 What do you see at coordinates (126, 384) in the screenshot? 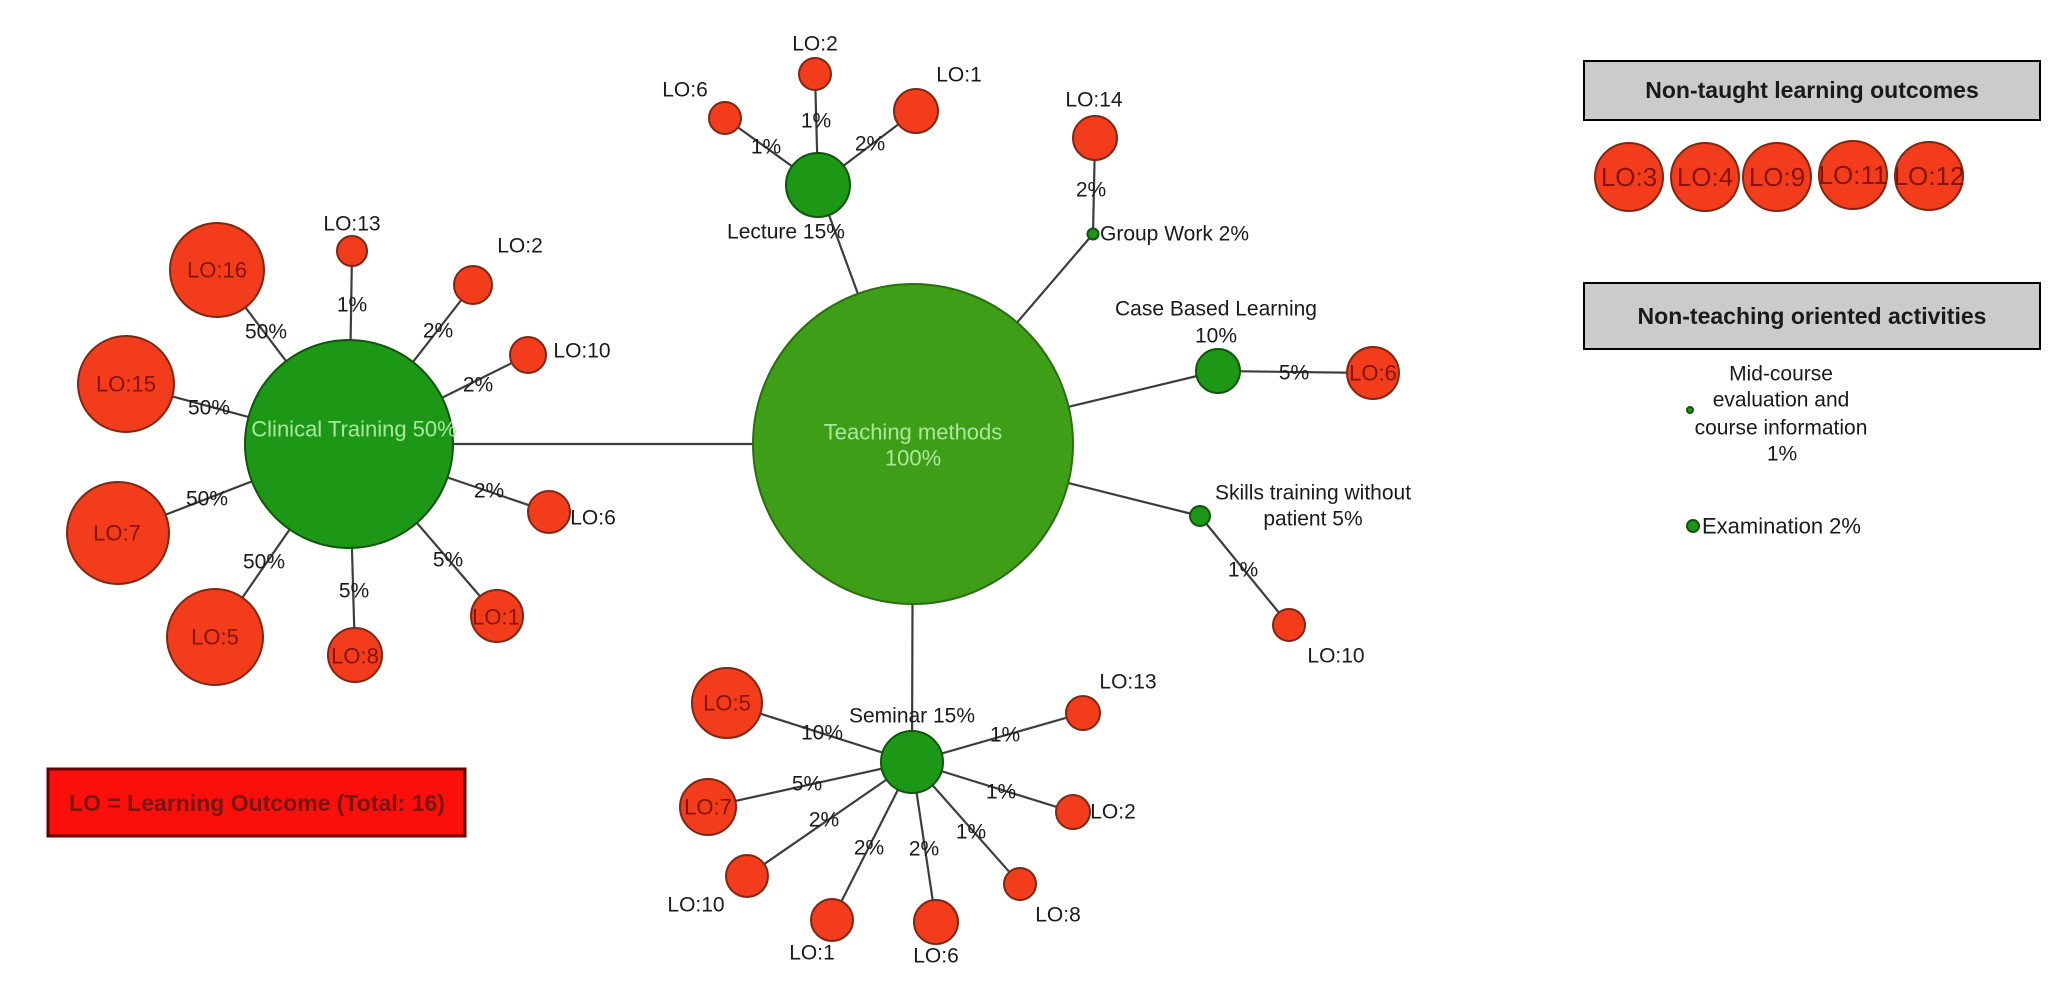
I see `svg-text: LO:15` at bounding box center [126, 384].